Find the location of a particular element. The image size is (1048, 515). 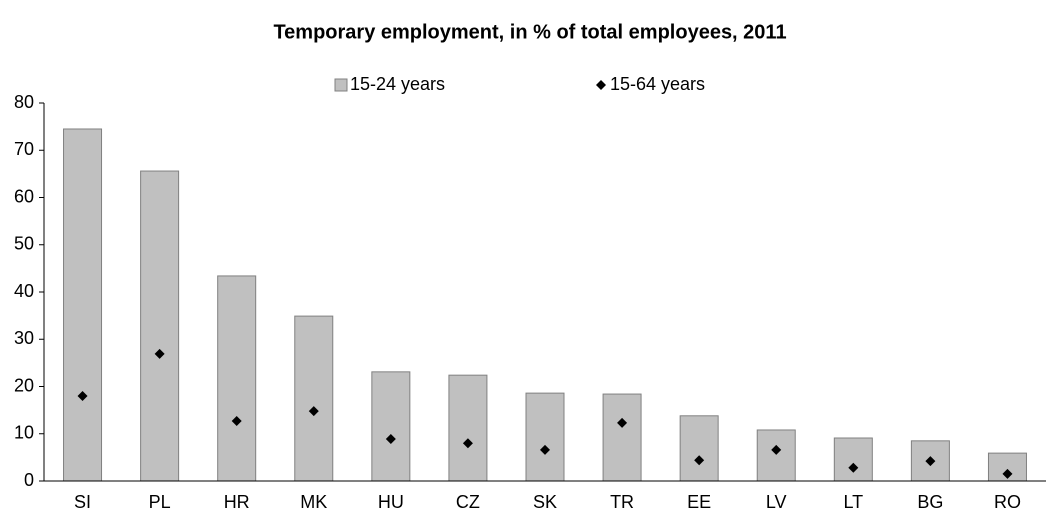

x-tick-label: TR is located at coordinates (622, 502).